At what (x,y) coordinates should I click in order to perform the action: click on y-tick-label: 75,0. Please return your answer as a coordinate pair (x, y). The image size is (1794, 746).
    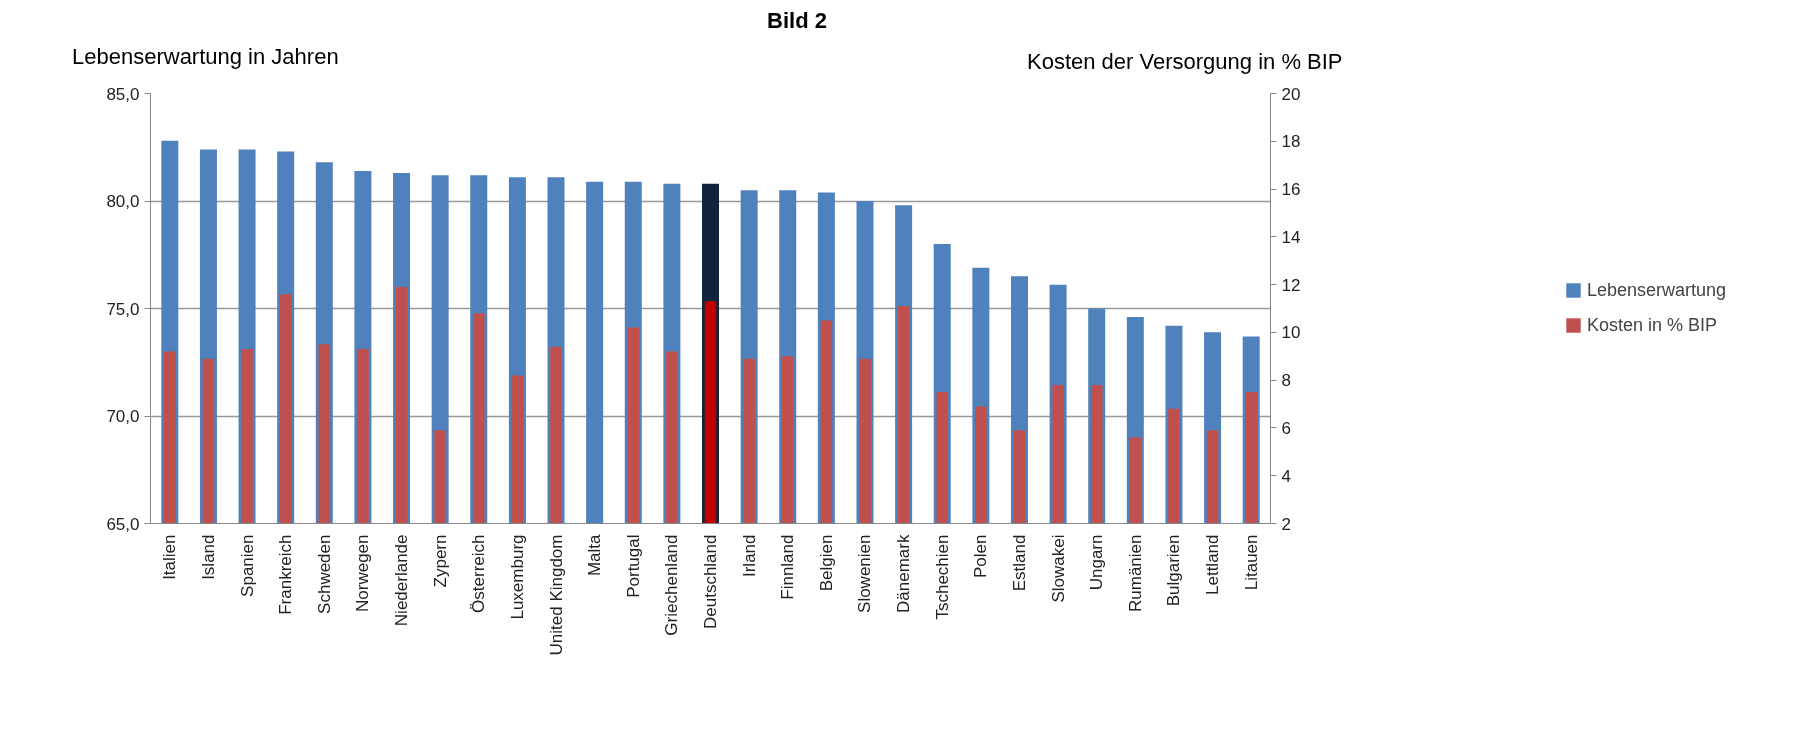
    Looking at the image, I should click on (123, 309).